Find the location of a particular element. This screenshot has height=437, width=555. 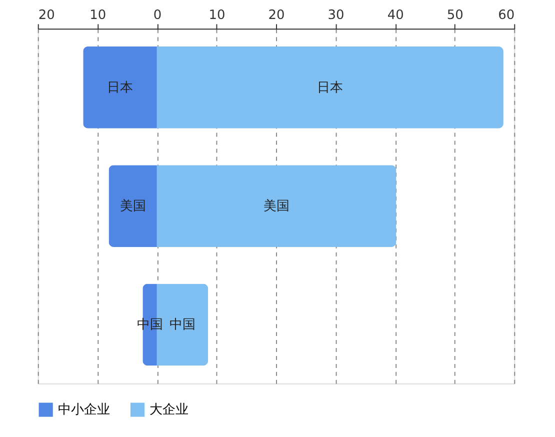

x-tick-label: 30 is located at coordinates (336, 16).